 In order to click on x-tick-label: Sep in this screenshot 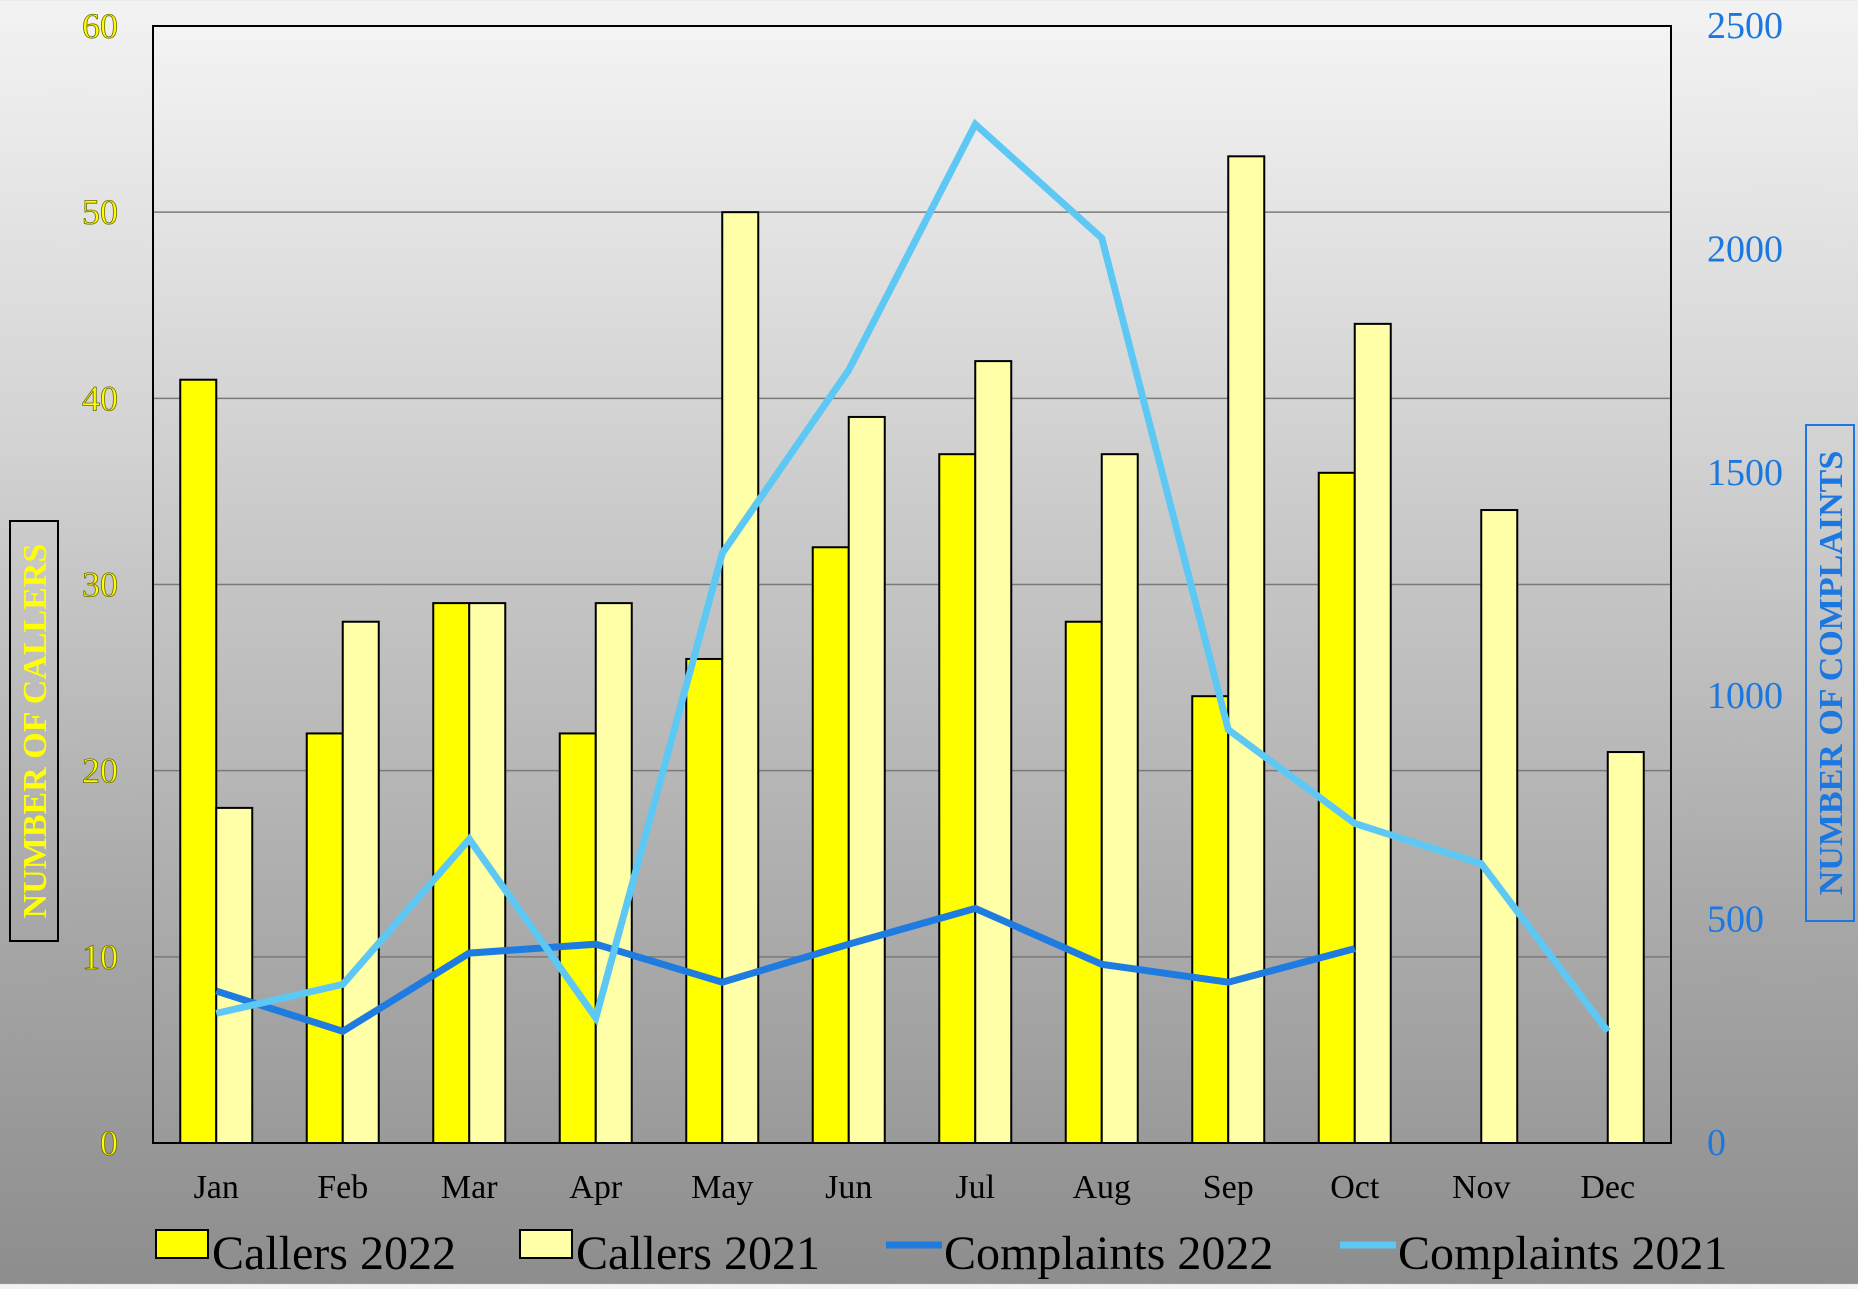, I will do `click(1228, 1187)`.